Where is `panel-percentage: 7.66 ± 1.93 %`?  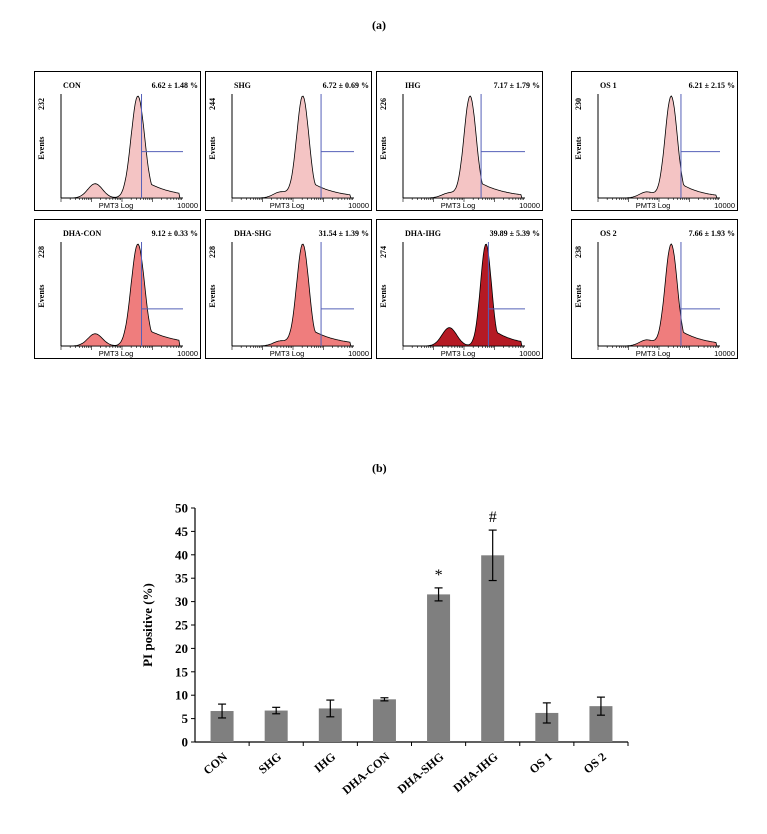 panel-percentage: 7.66 ± 1.93 % is located at coordinates (712, 233).